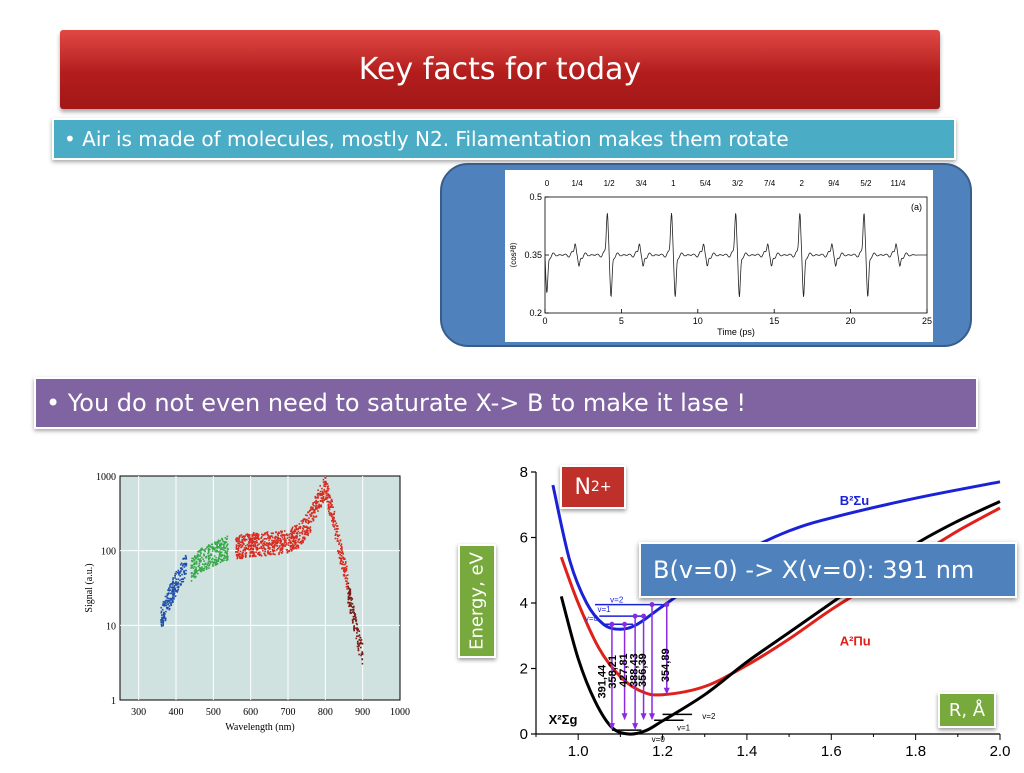 This screenshot has width=1024, height=773. I want to click on revival-y-tick-label: 0.5, so click(535, 197).